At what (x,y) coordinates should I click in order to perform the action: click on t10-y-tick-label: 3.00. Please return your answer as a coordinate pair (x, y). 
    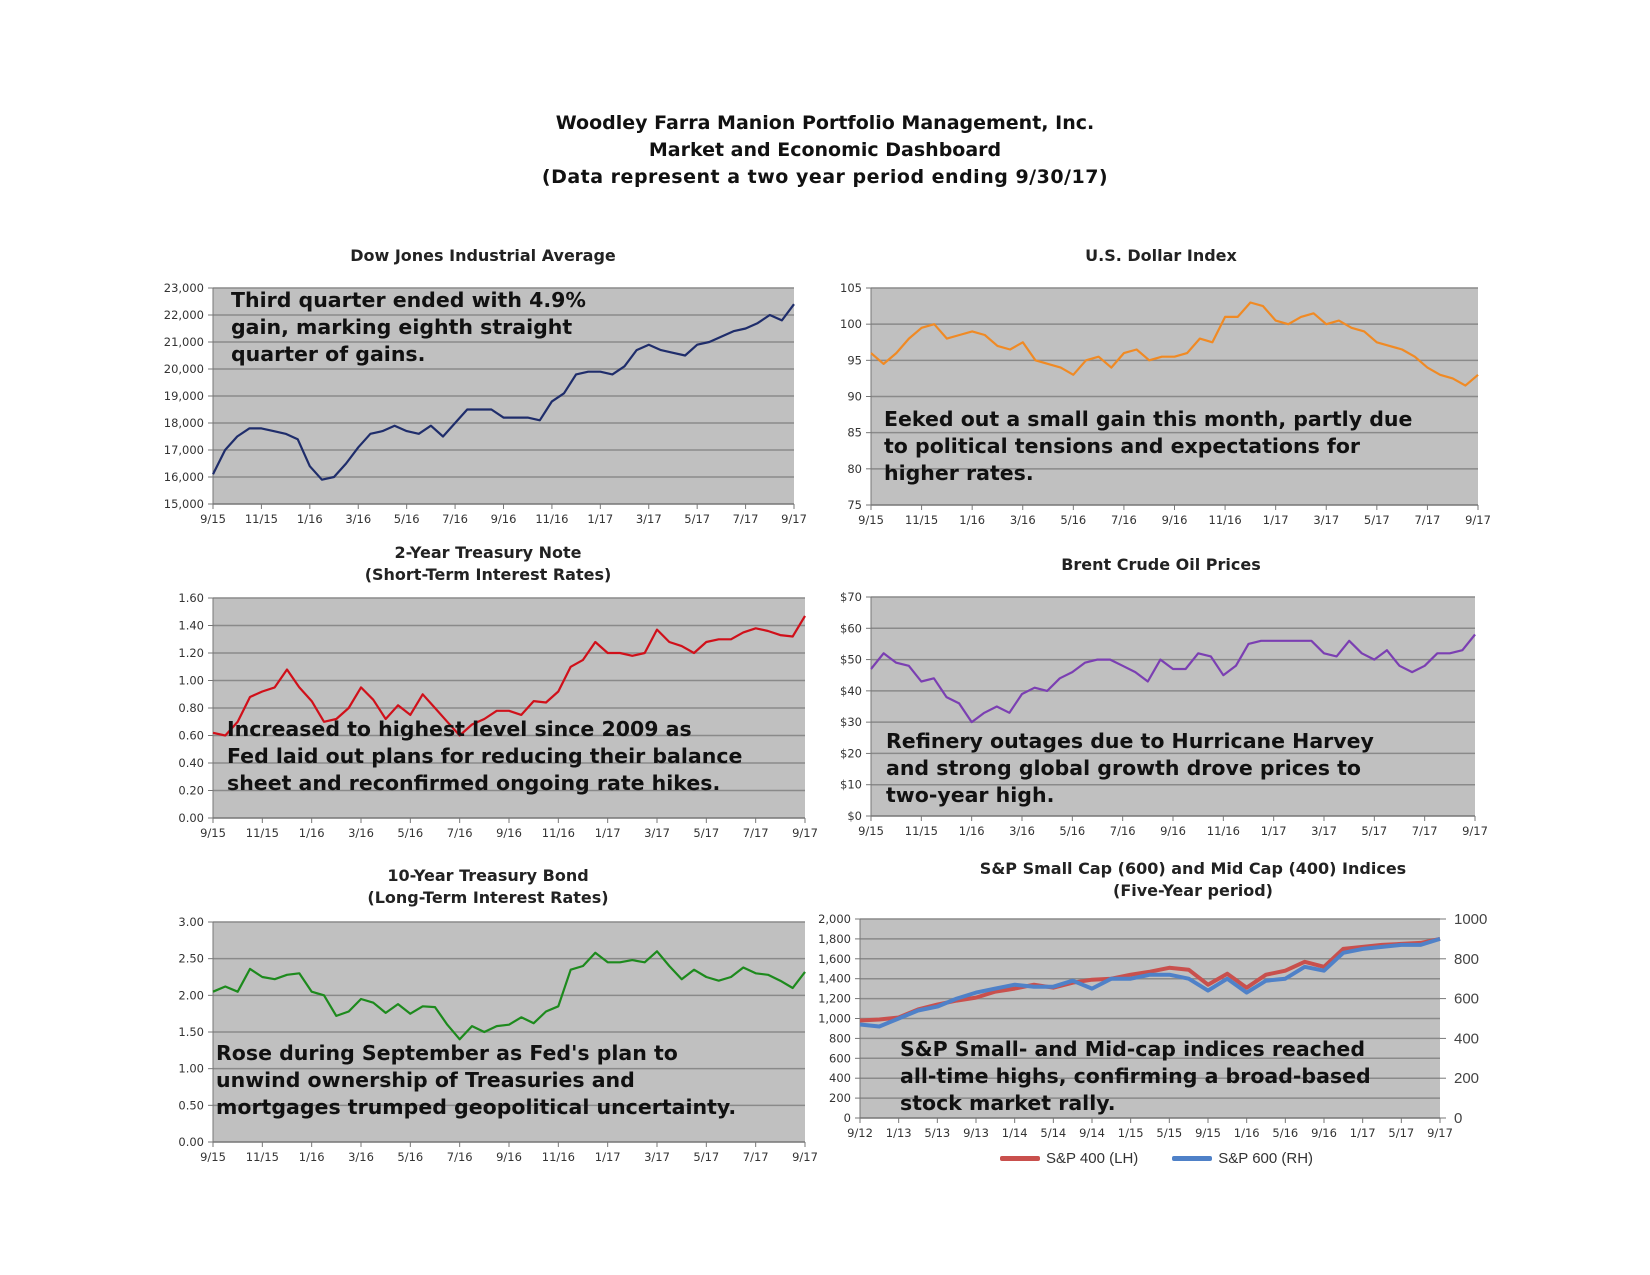
    Looking at the image, I should click on (191, 922).